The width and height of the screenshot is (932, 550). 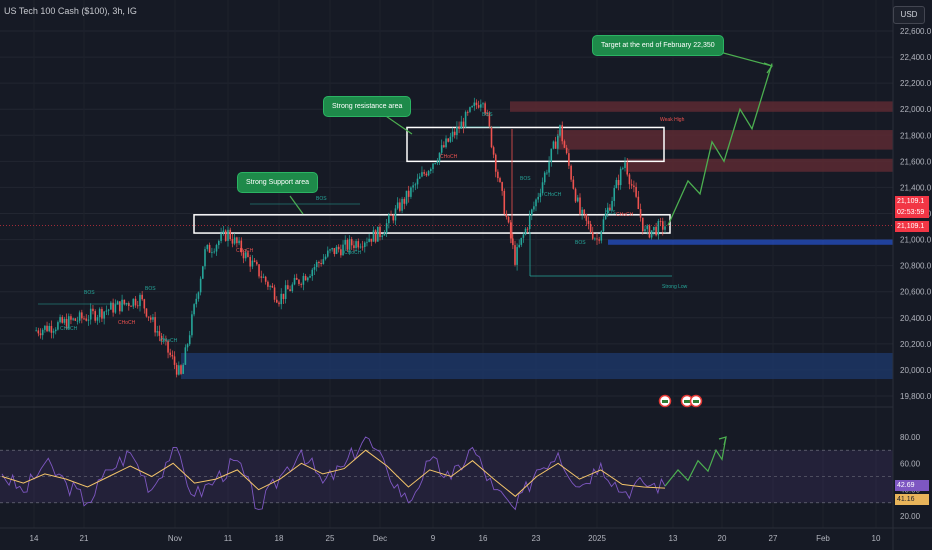 I want to click on rsi-ma-tag: 41.16, so click(x=912, y=499).